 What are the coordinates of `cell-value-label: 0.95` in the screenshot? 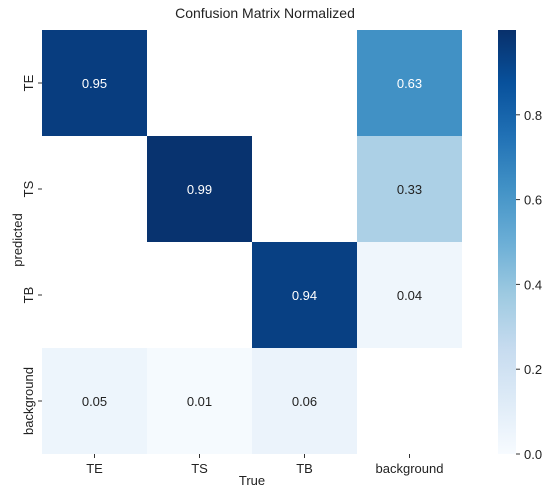 It's located at (94, 83).